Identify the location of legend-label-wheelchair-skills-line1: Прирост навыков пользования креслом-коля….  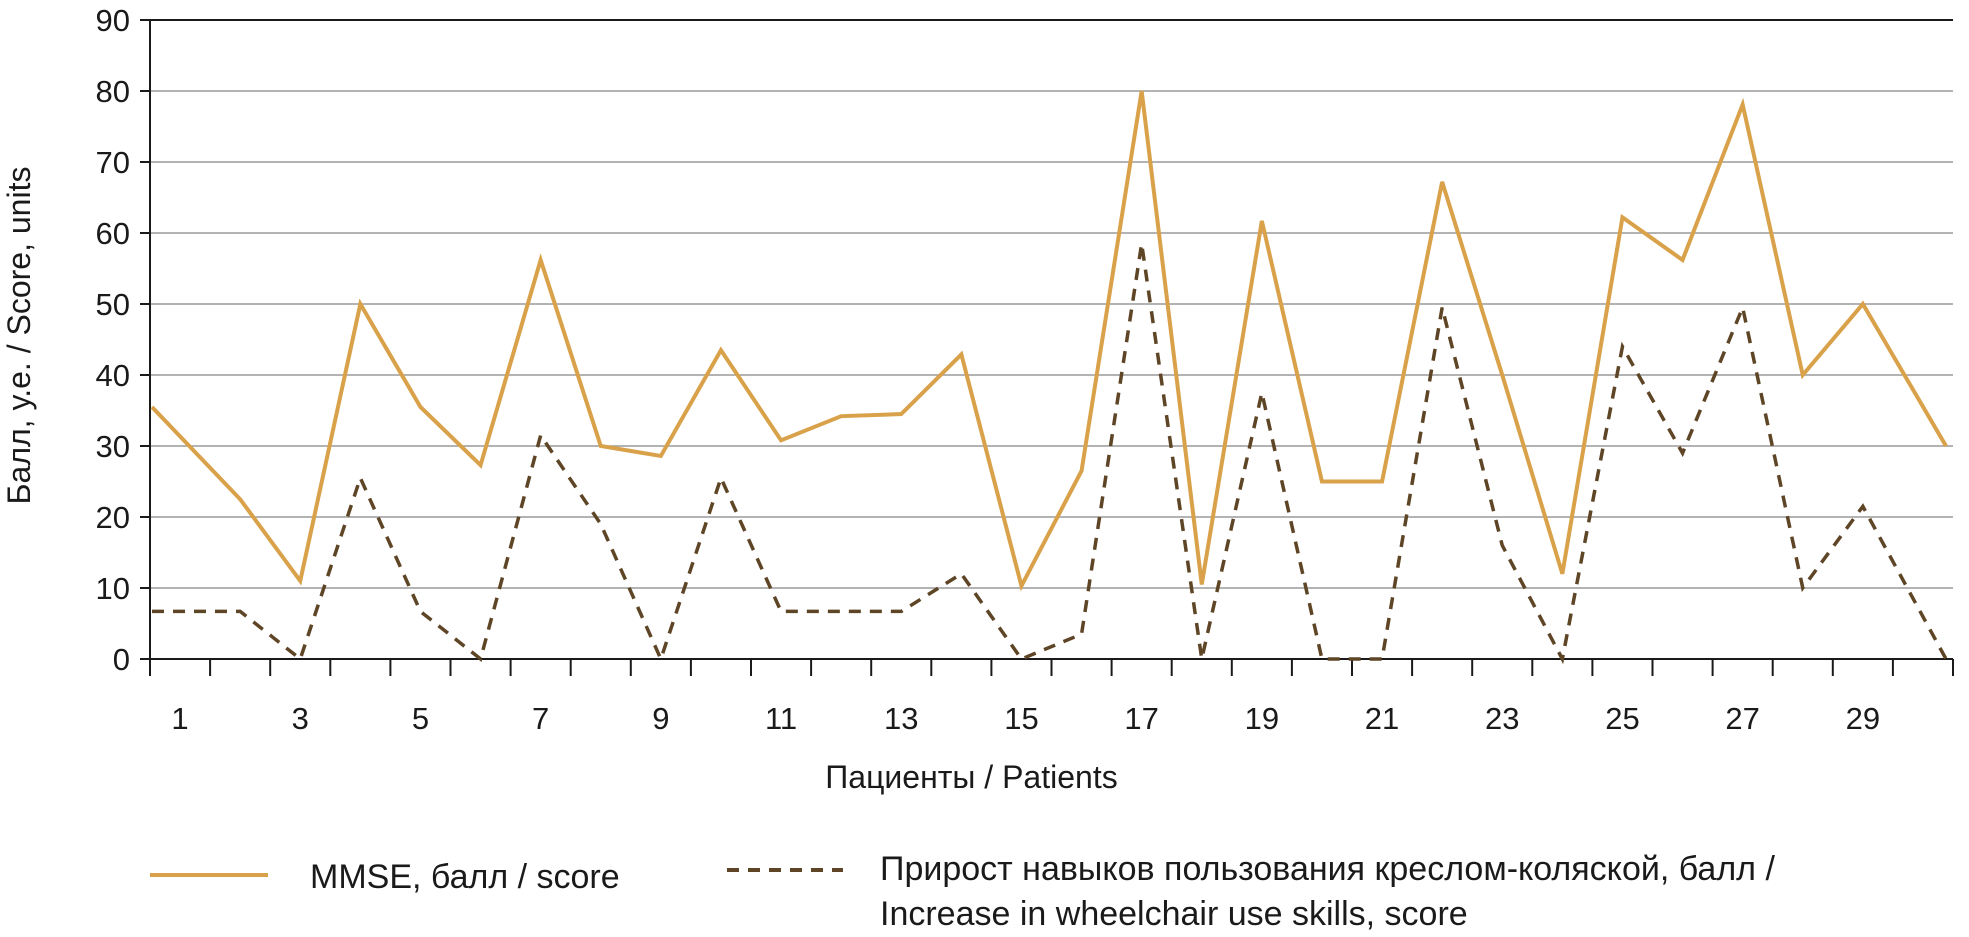
(1327, 869).